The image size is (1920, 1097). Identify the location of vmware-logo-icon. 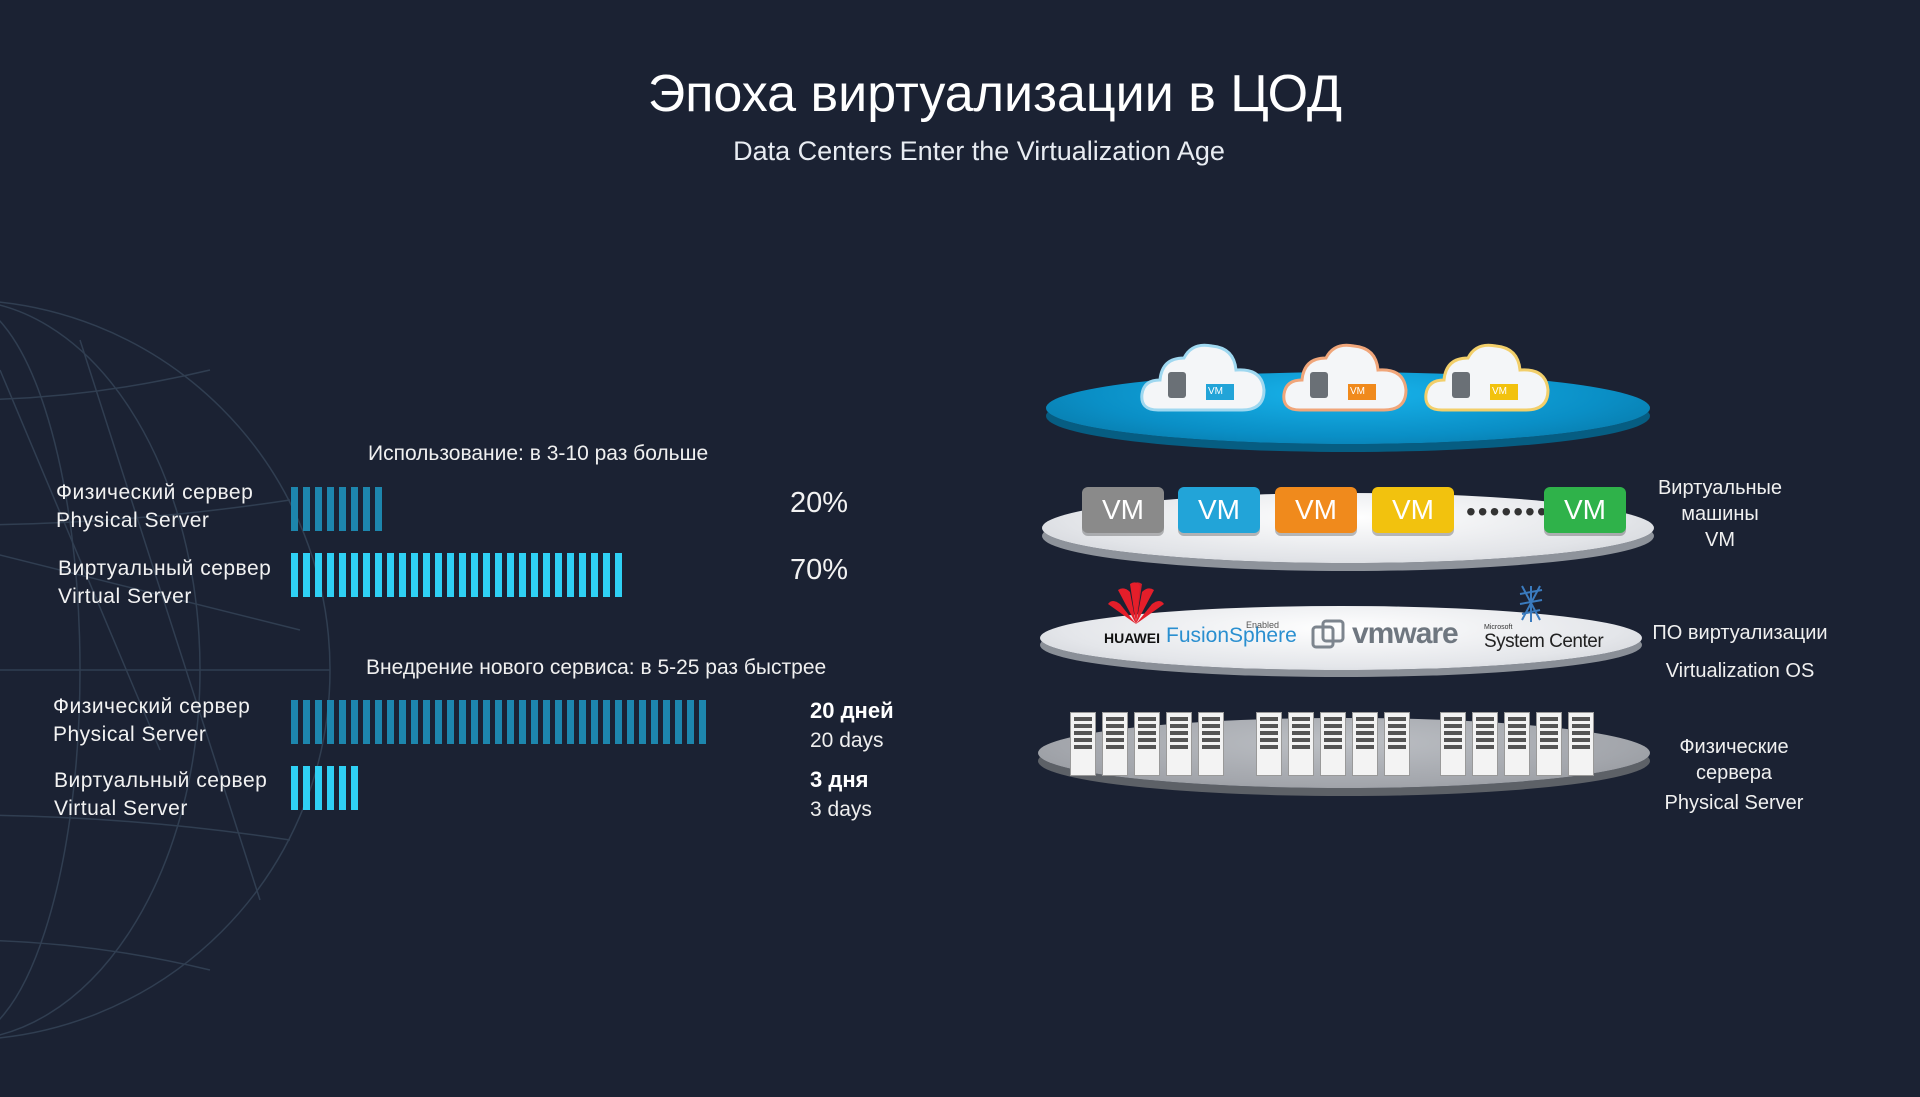
(1328, 634).